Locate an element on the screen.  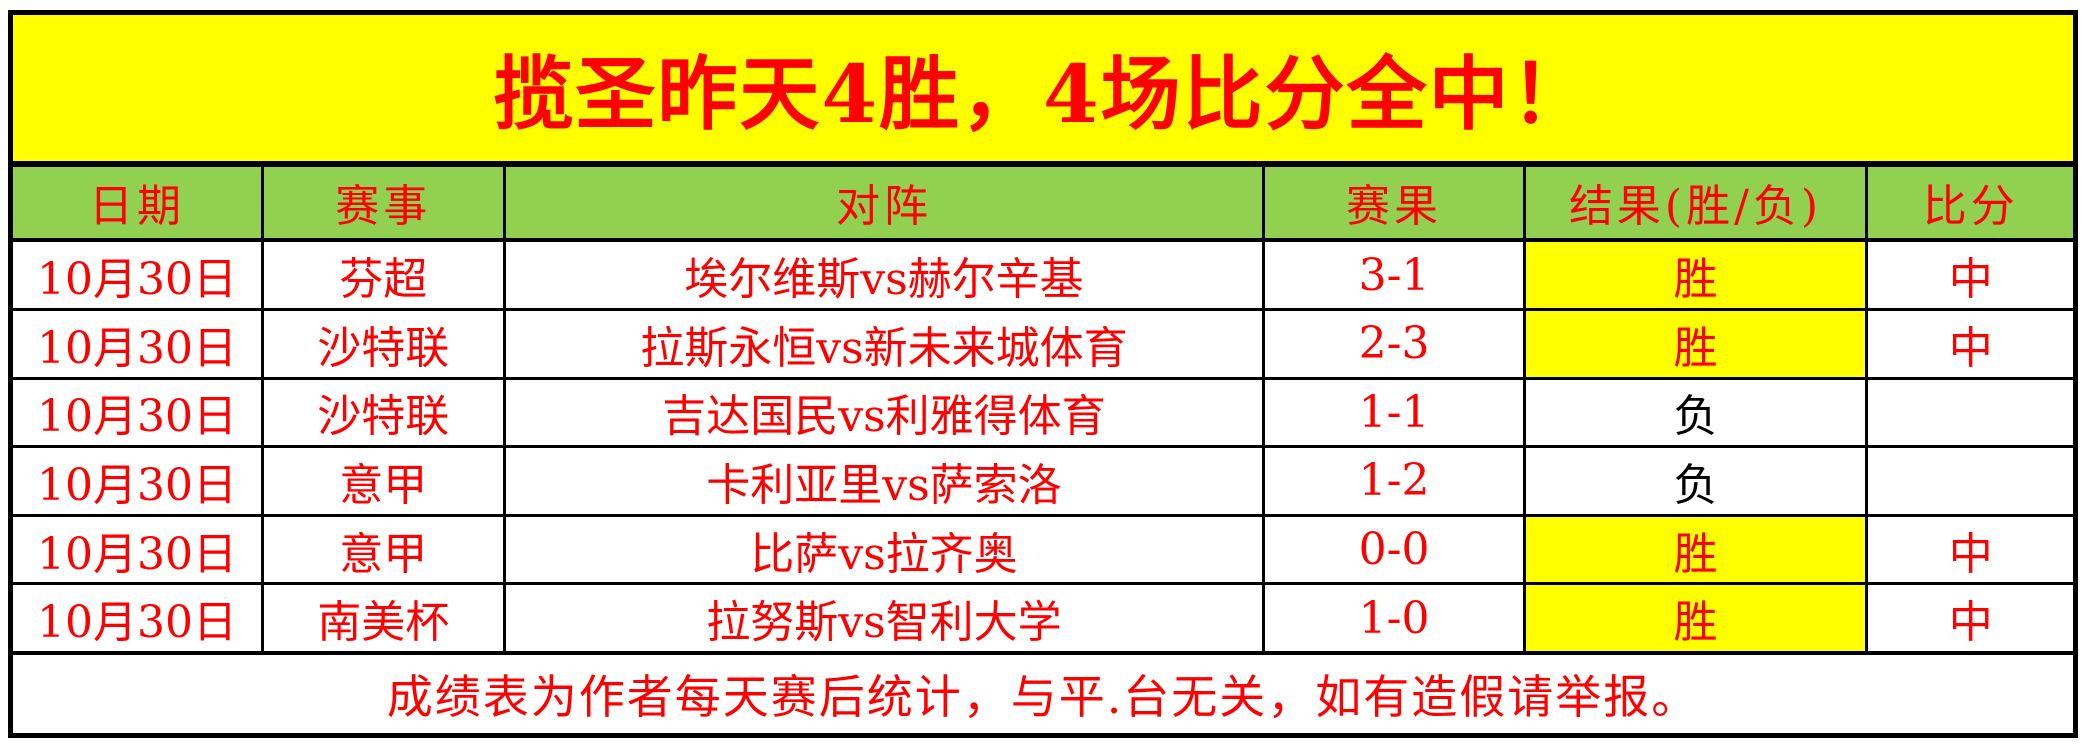
column-header-date: 日期 is located at coordinates (136, 202).